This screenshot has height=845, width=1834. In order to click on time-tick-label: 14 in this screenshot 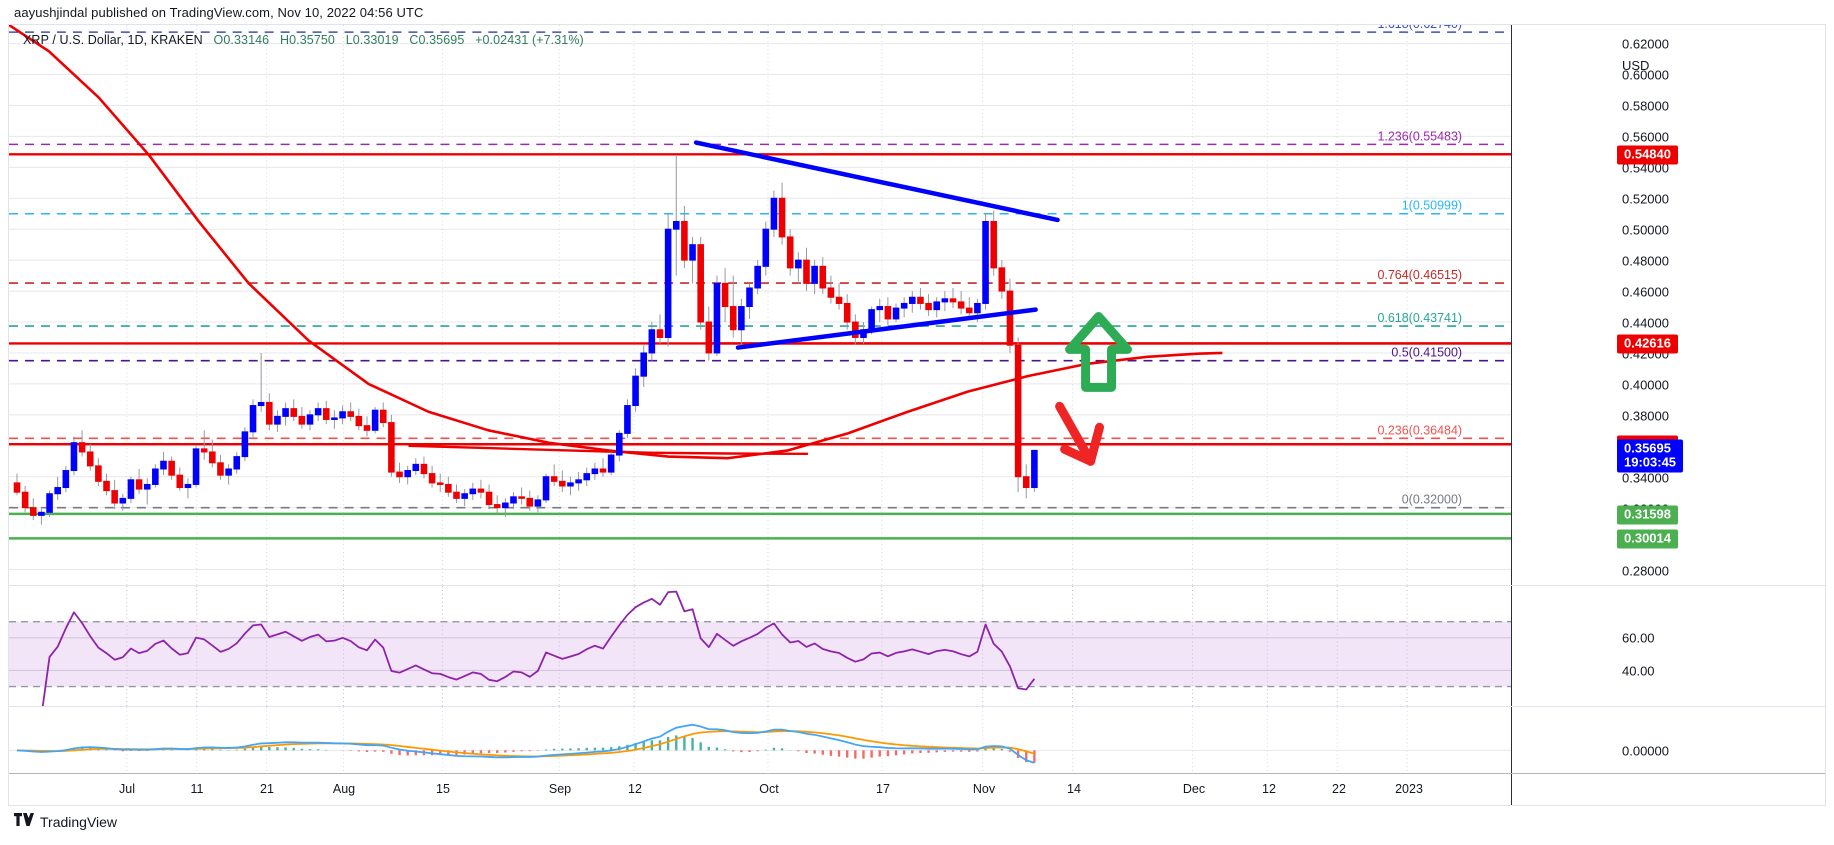, I will do `click(1074, 789)`.